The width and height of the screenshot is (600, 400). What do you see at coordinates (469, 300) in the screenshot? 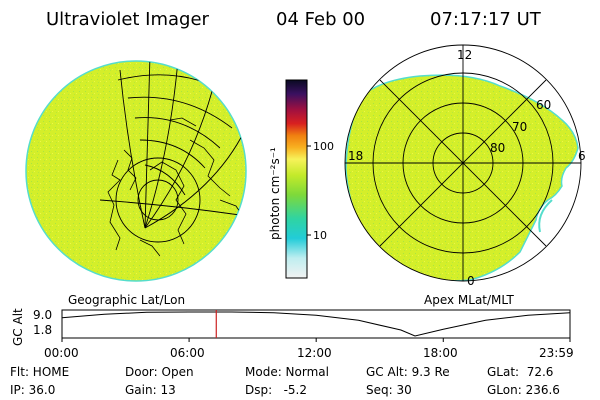
I see `polar-caption: Apex MLat/MLT` at bounding box center [469, 300].